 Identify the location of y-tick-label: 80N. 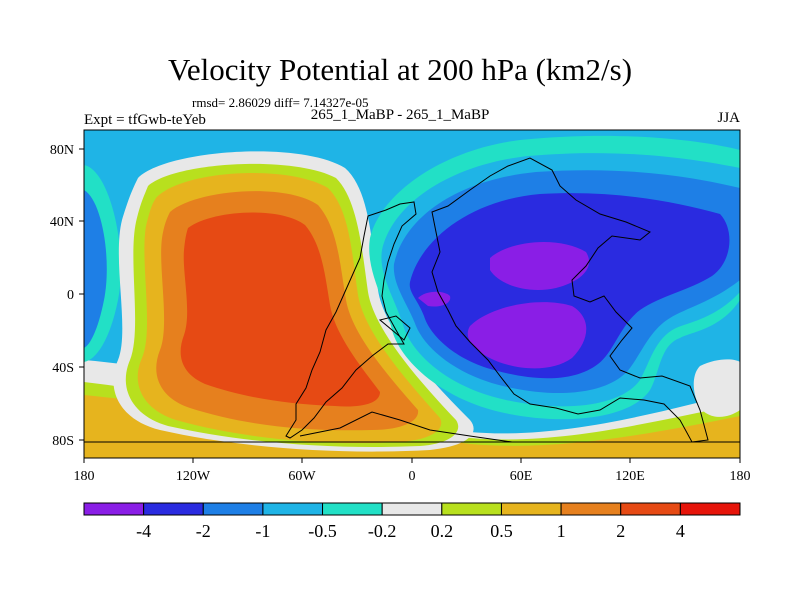
(62, 150).